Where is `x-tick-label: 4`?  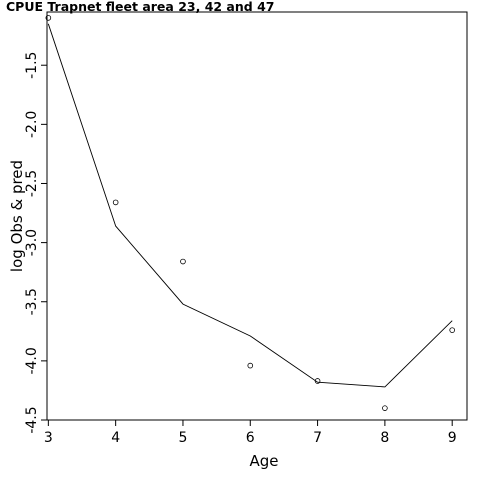
x-tick-label: 4 is located at coordinates (115, 438).